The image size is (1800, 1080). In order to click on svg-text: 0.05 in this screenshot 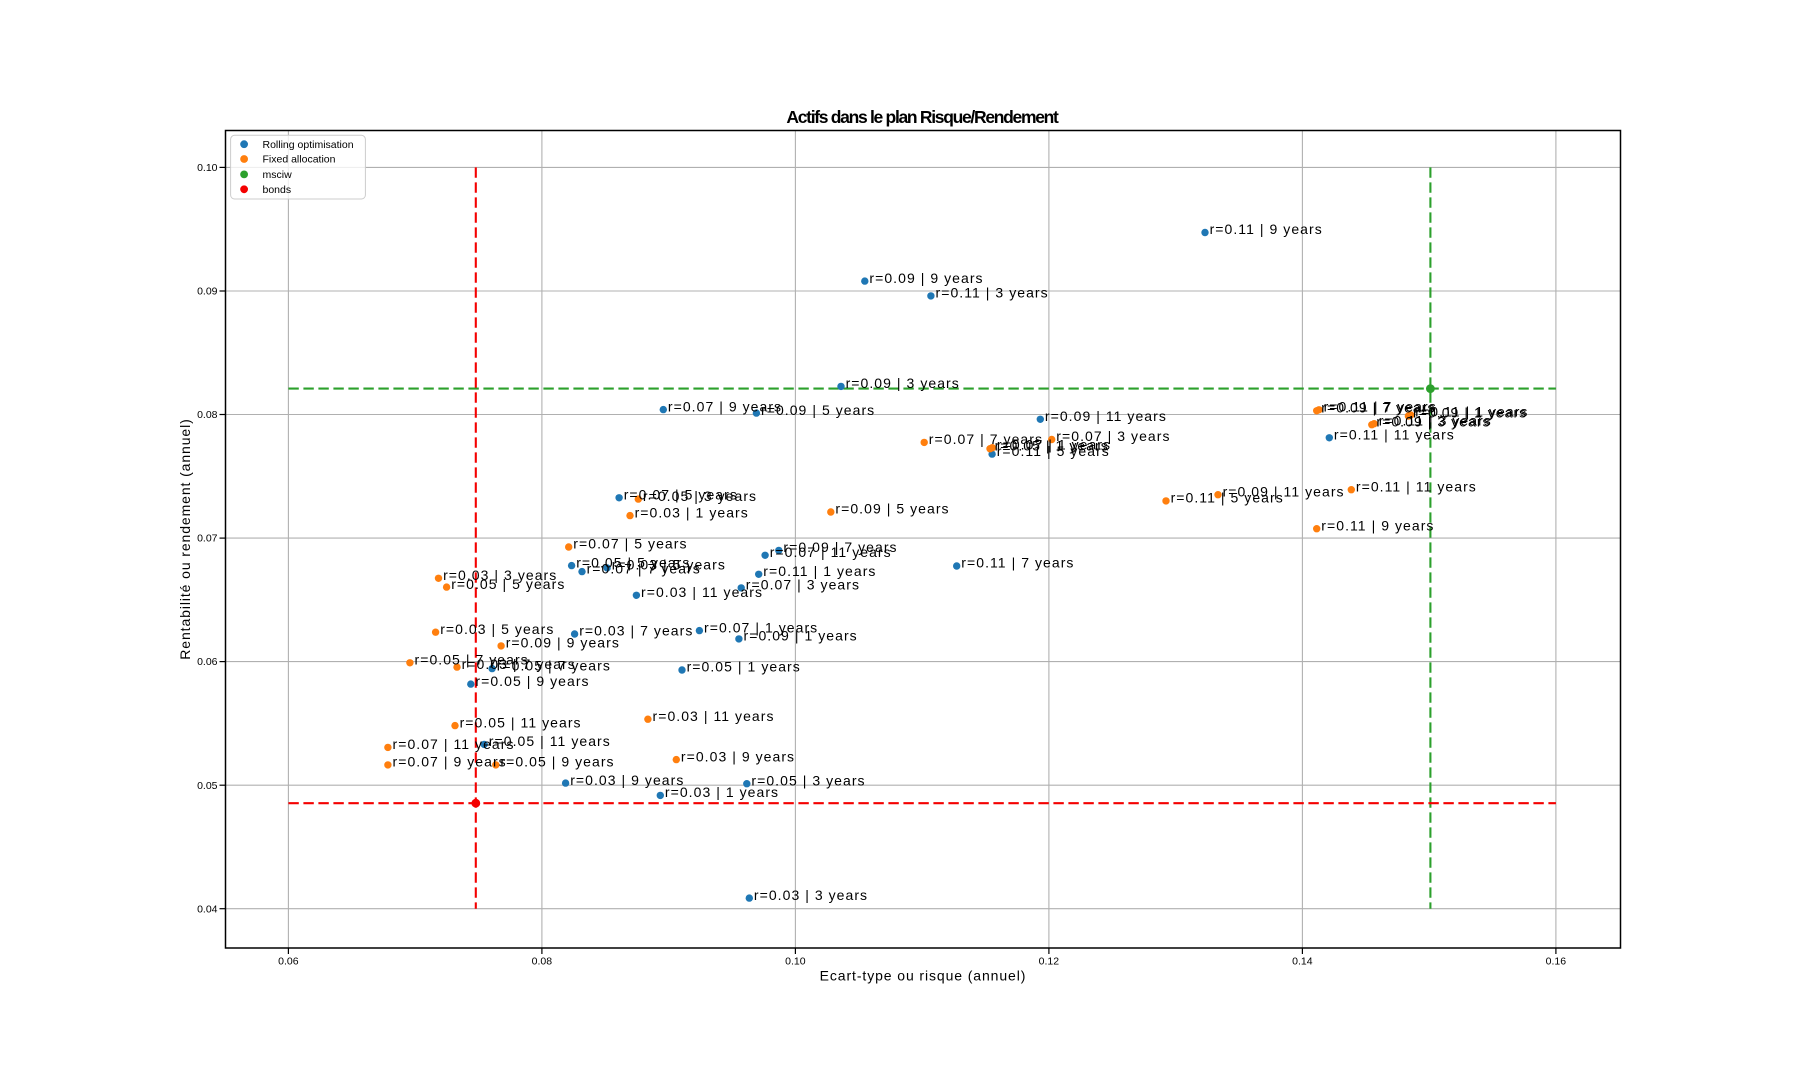, I will do `click(207, 786)`.